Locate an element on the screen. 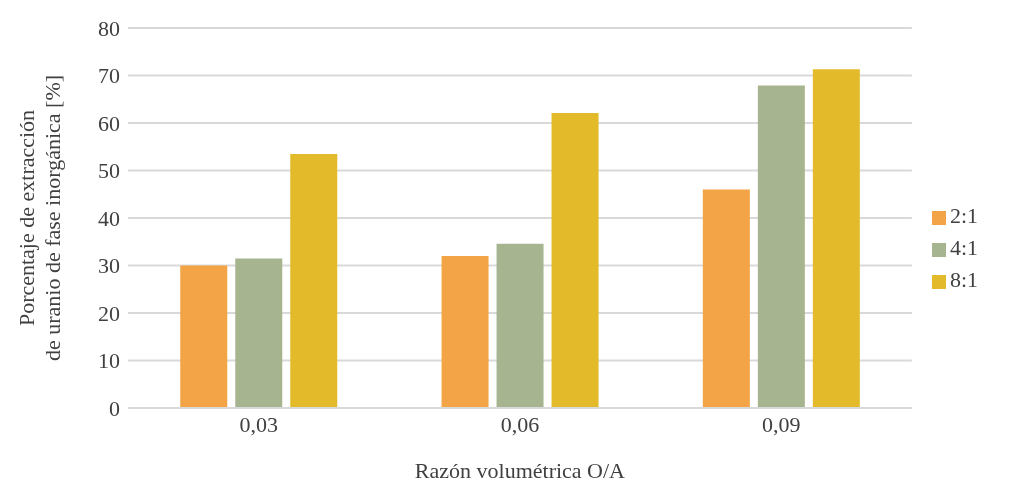 This screenshot has width=1016, height=496. y-tick-label: 60 is located at coordinates (109, 123).